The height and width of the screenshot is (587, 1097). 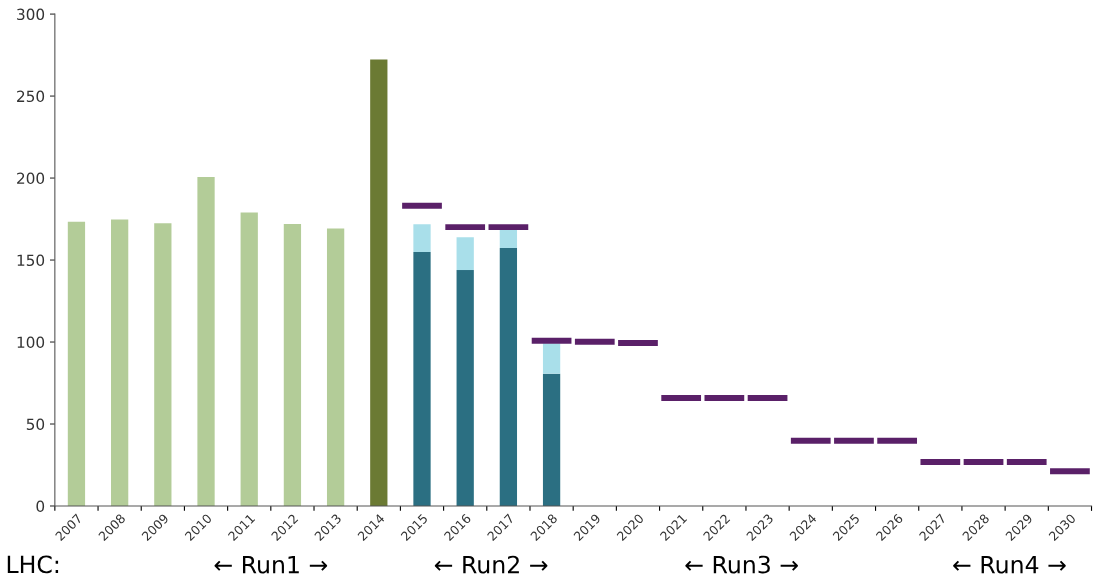 I want to click on y-tick-label: 300, so click(x=31, y=14).